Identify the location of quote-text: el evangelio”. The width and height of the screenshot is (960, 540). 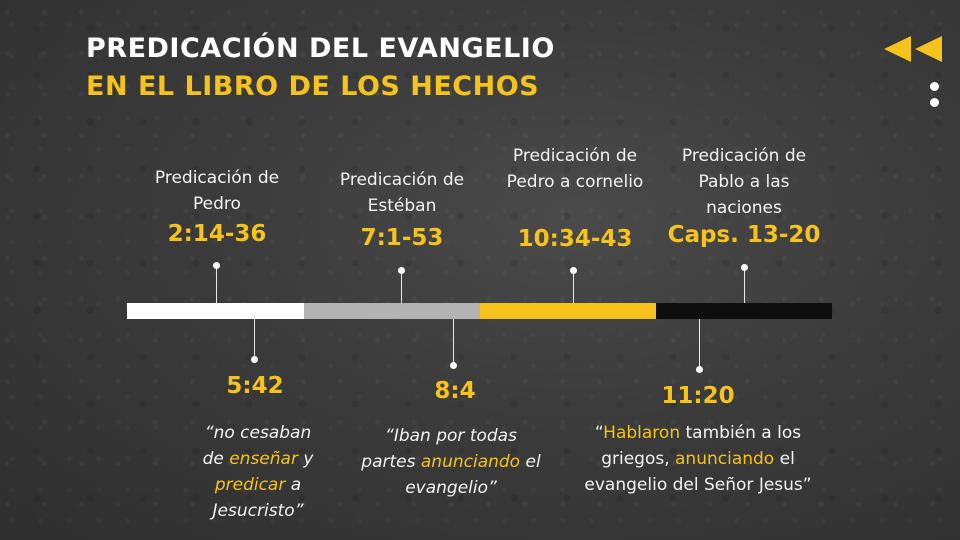
(473, 475).